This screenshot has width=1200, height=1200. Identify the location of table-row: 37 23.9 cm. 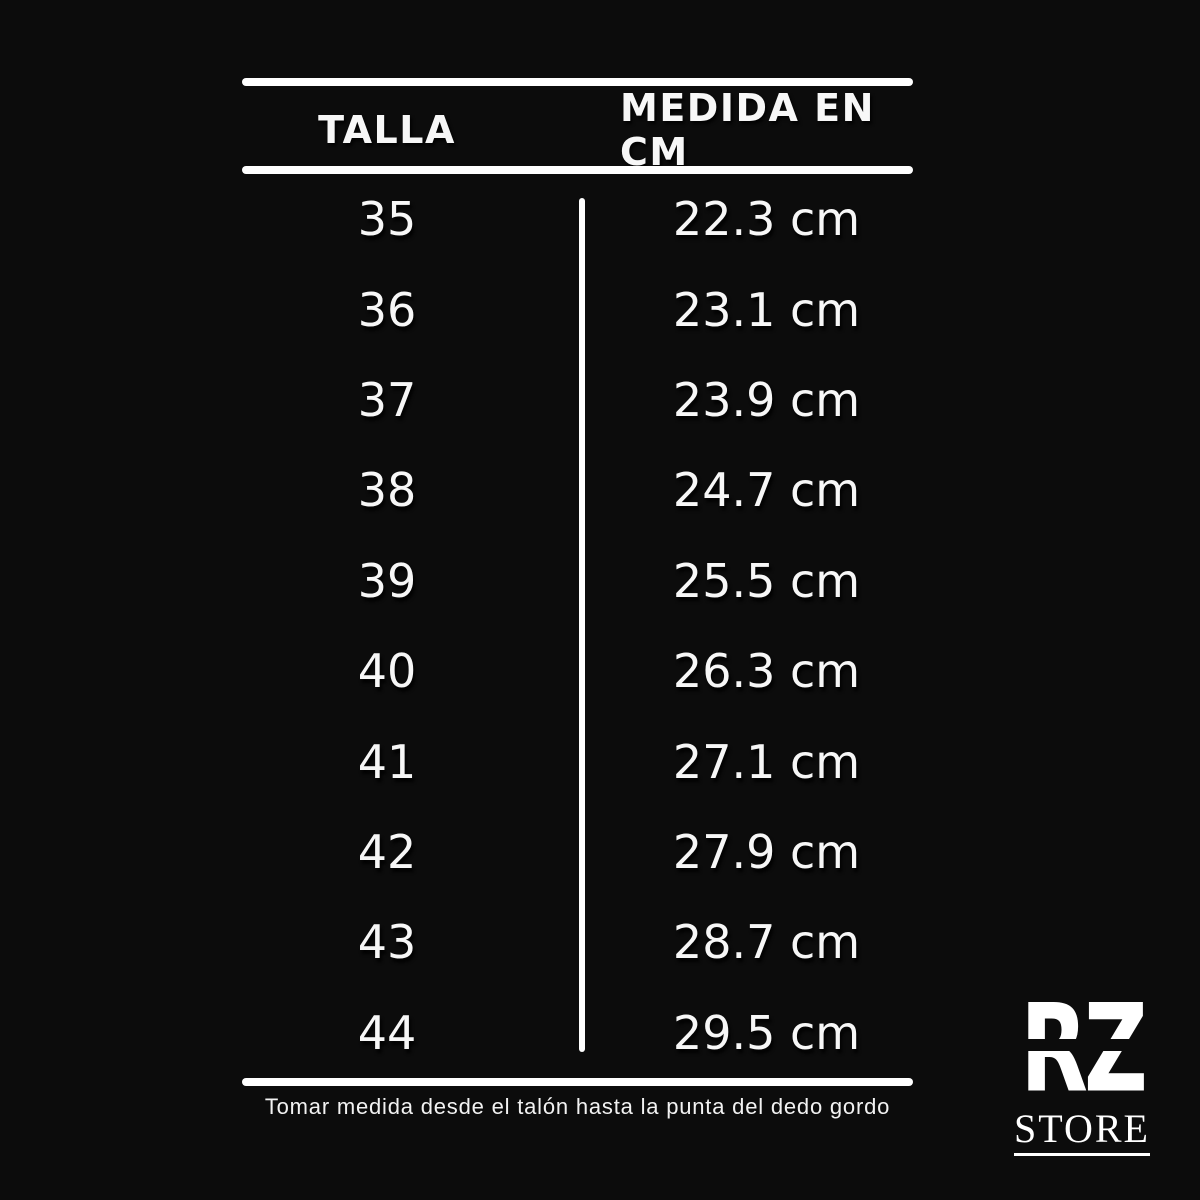
(577, 400).